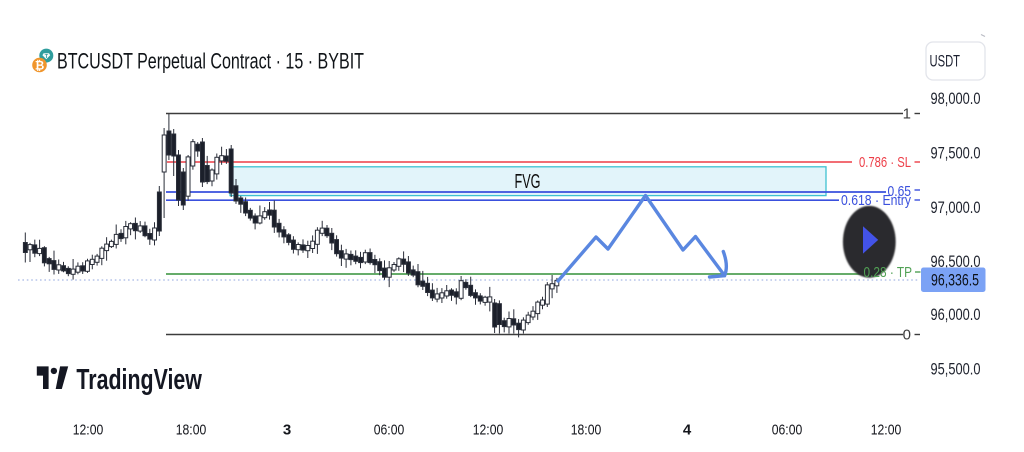  I want to click on svg-text: TradingView, so click(139, 380).